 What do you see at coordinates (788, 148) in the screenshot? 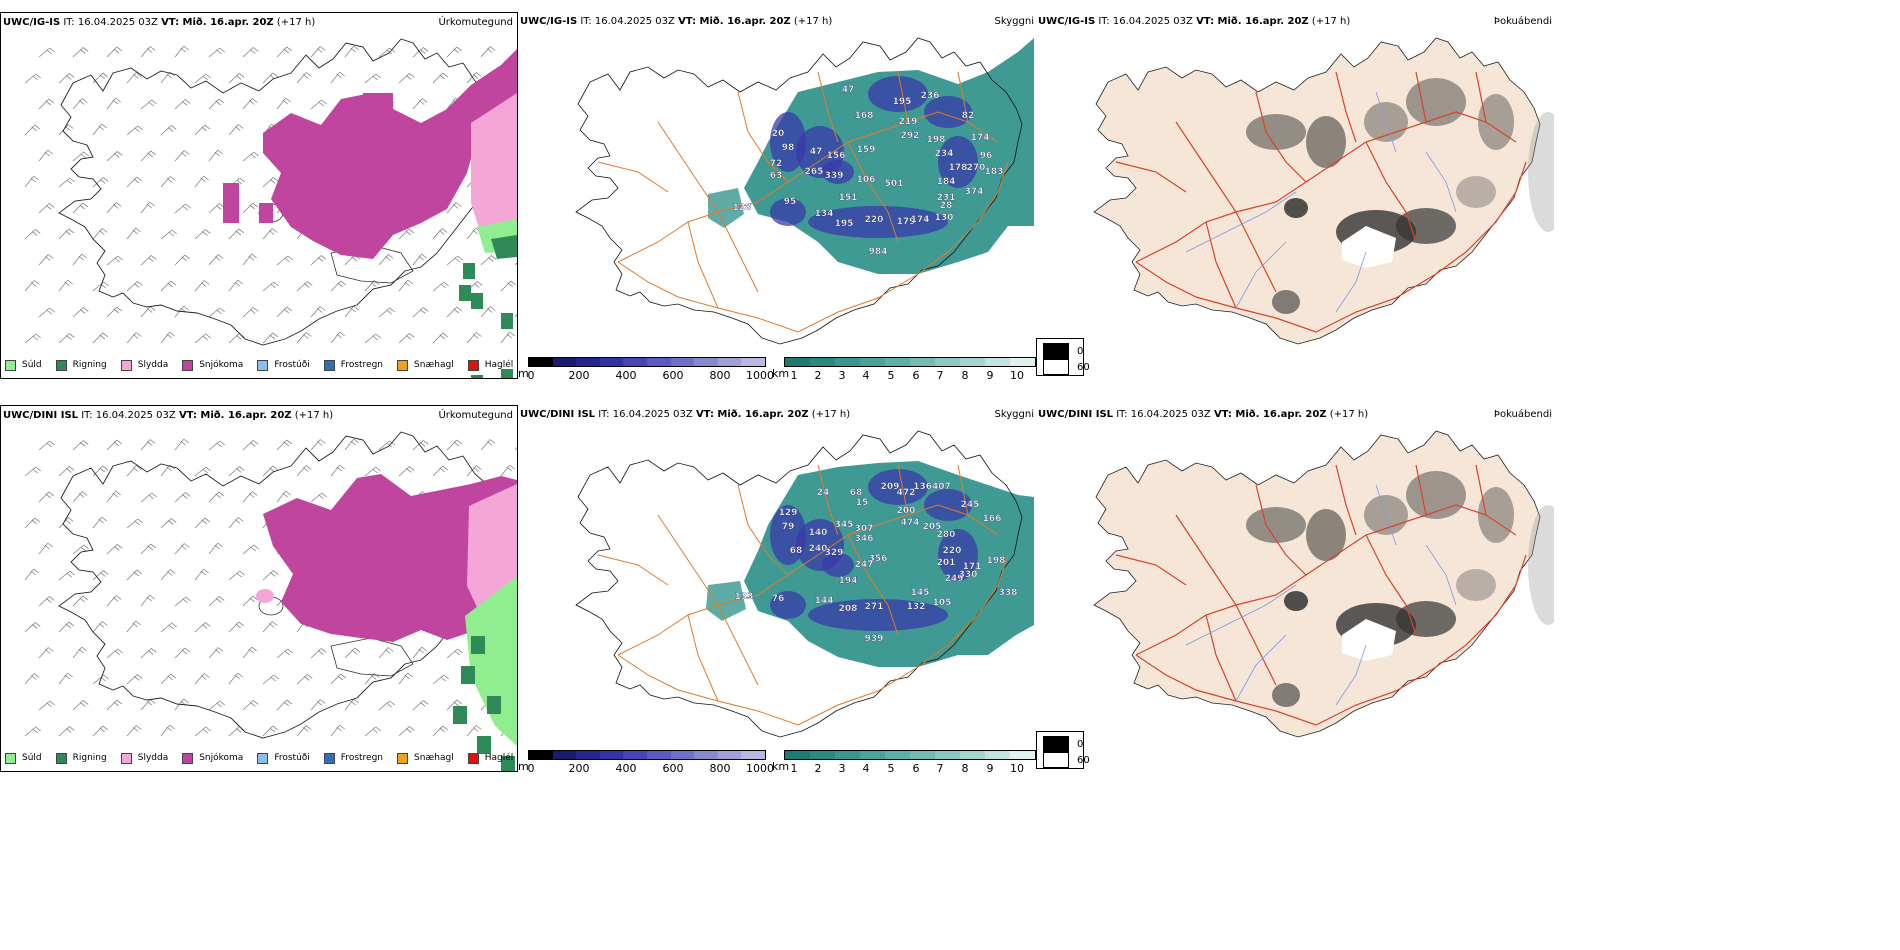
I see `cloud-base-label: 98` at bounding box center [788, 148].